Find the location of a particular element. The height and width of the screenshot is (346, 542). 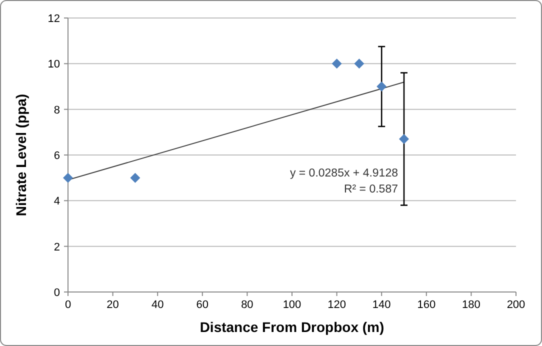

y-tick-label: 10 is located at coordinates (54, 64).